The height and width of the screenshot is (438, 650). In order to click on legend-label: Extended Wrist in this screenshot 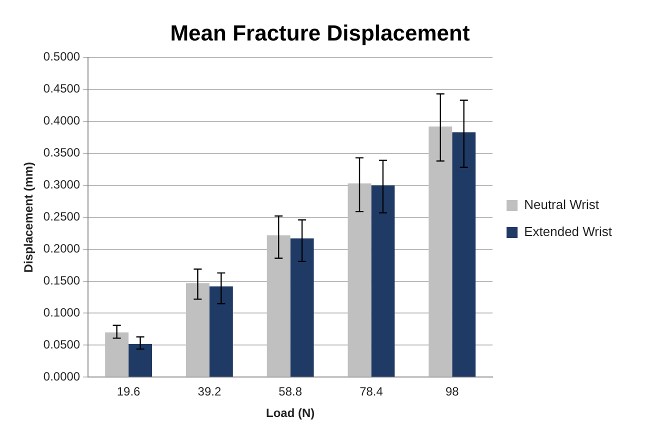, I will do `click(568, 232)`.